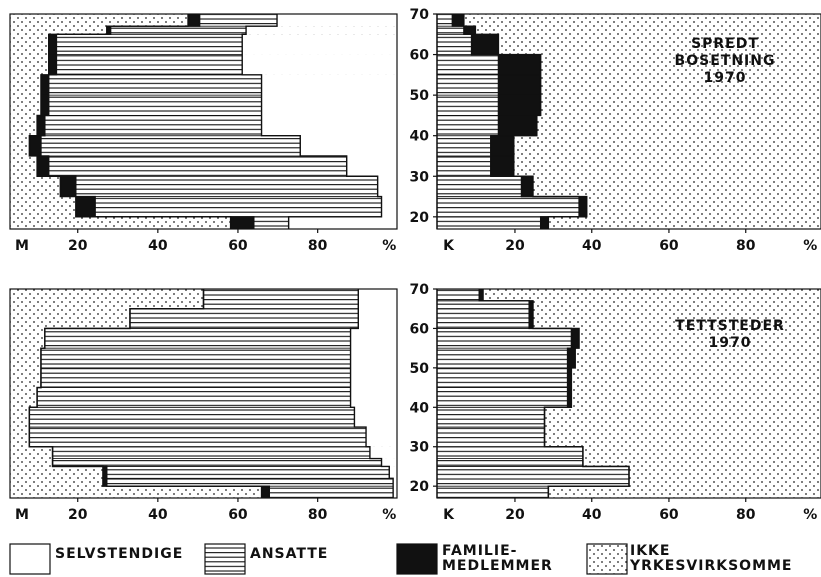 This screenshot has width=821, height=577. What do you see at coordinates (730, 326) in the screenshot?
I see `panel-title-line: TETTSTEDER` at bounding box center [730, 326].